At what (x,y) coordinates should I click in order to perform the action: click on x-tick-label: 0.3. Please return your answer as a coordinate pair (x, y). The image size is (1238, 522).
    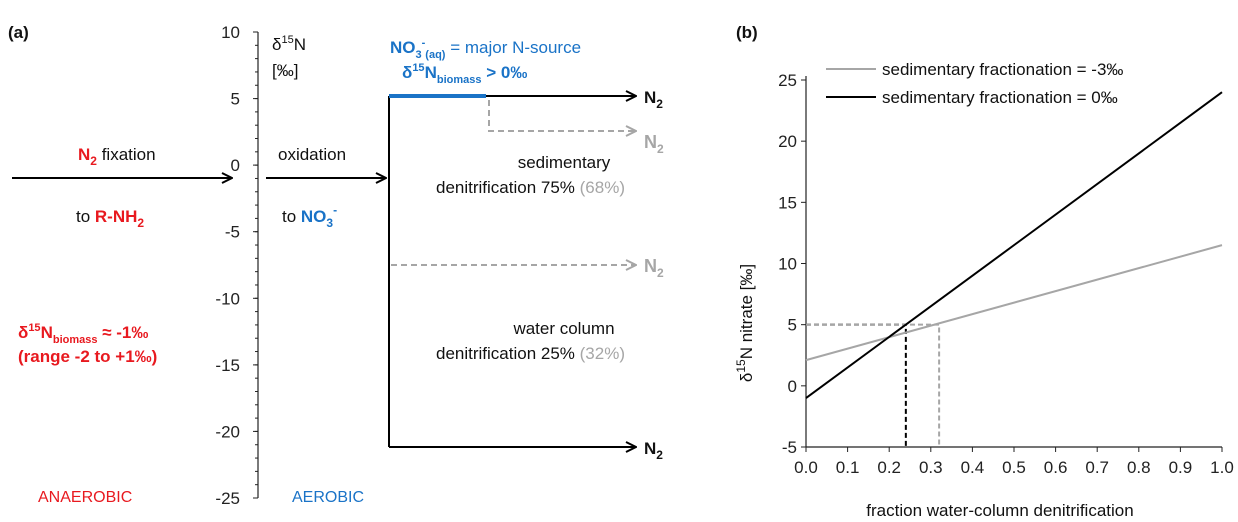
    Looking at the image, I should click on (931, 467).